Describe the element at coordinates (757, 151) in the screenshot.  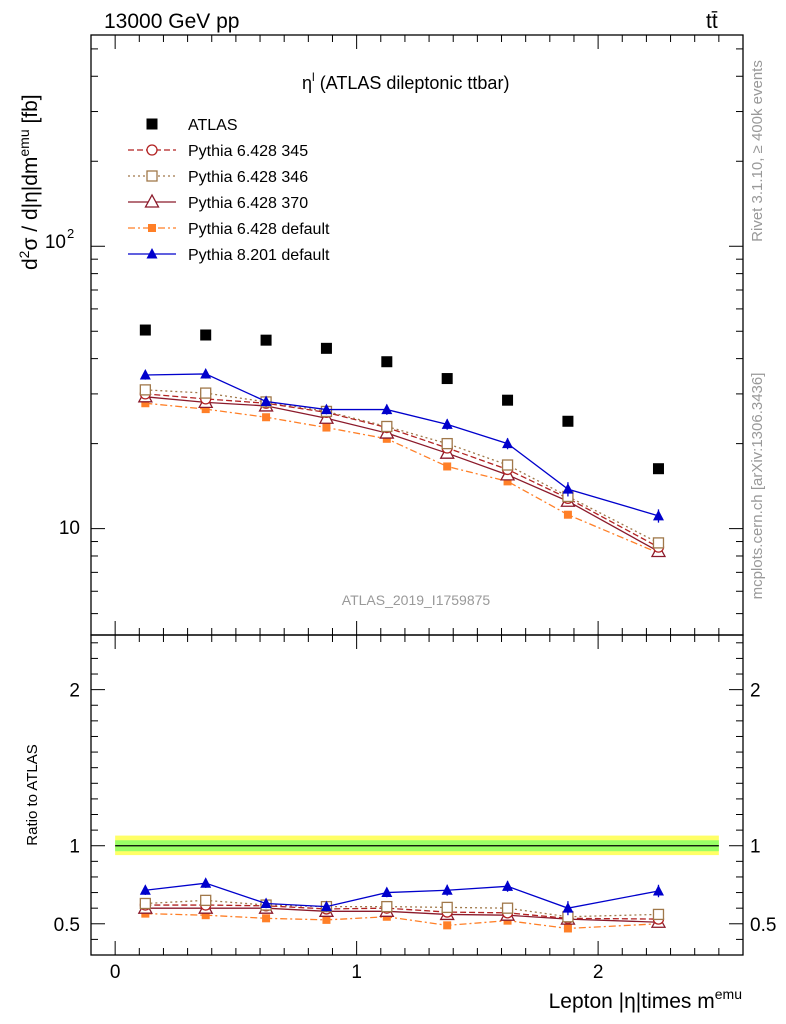
I see `rivet-label: Rivet 3.1.10, ≥ 400k events` at that location.